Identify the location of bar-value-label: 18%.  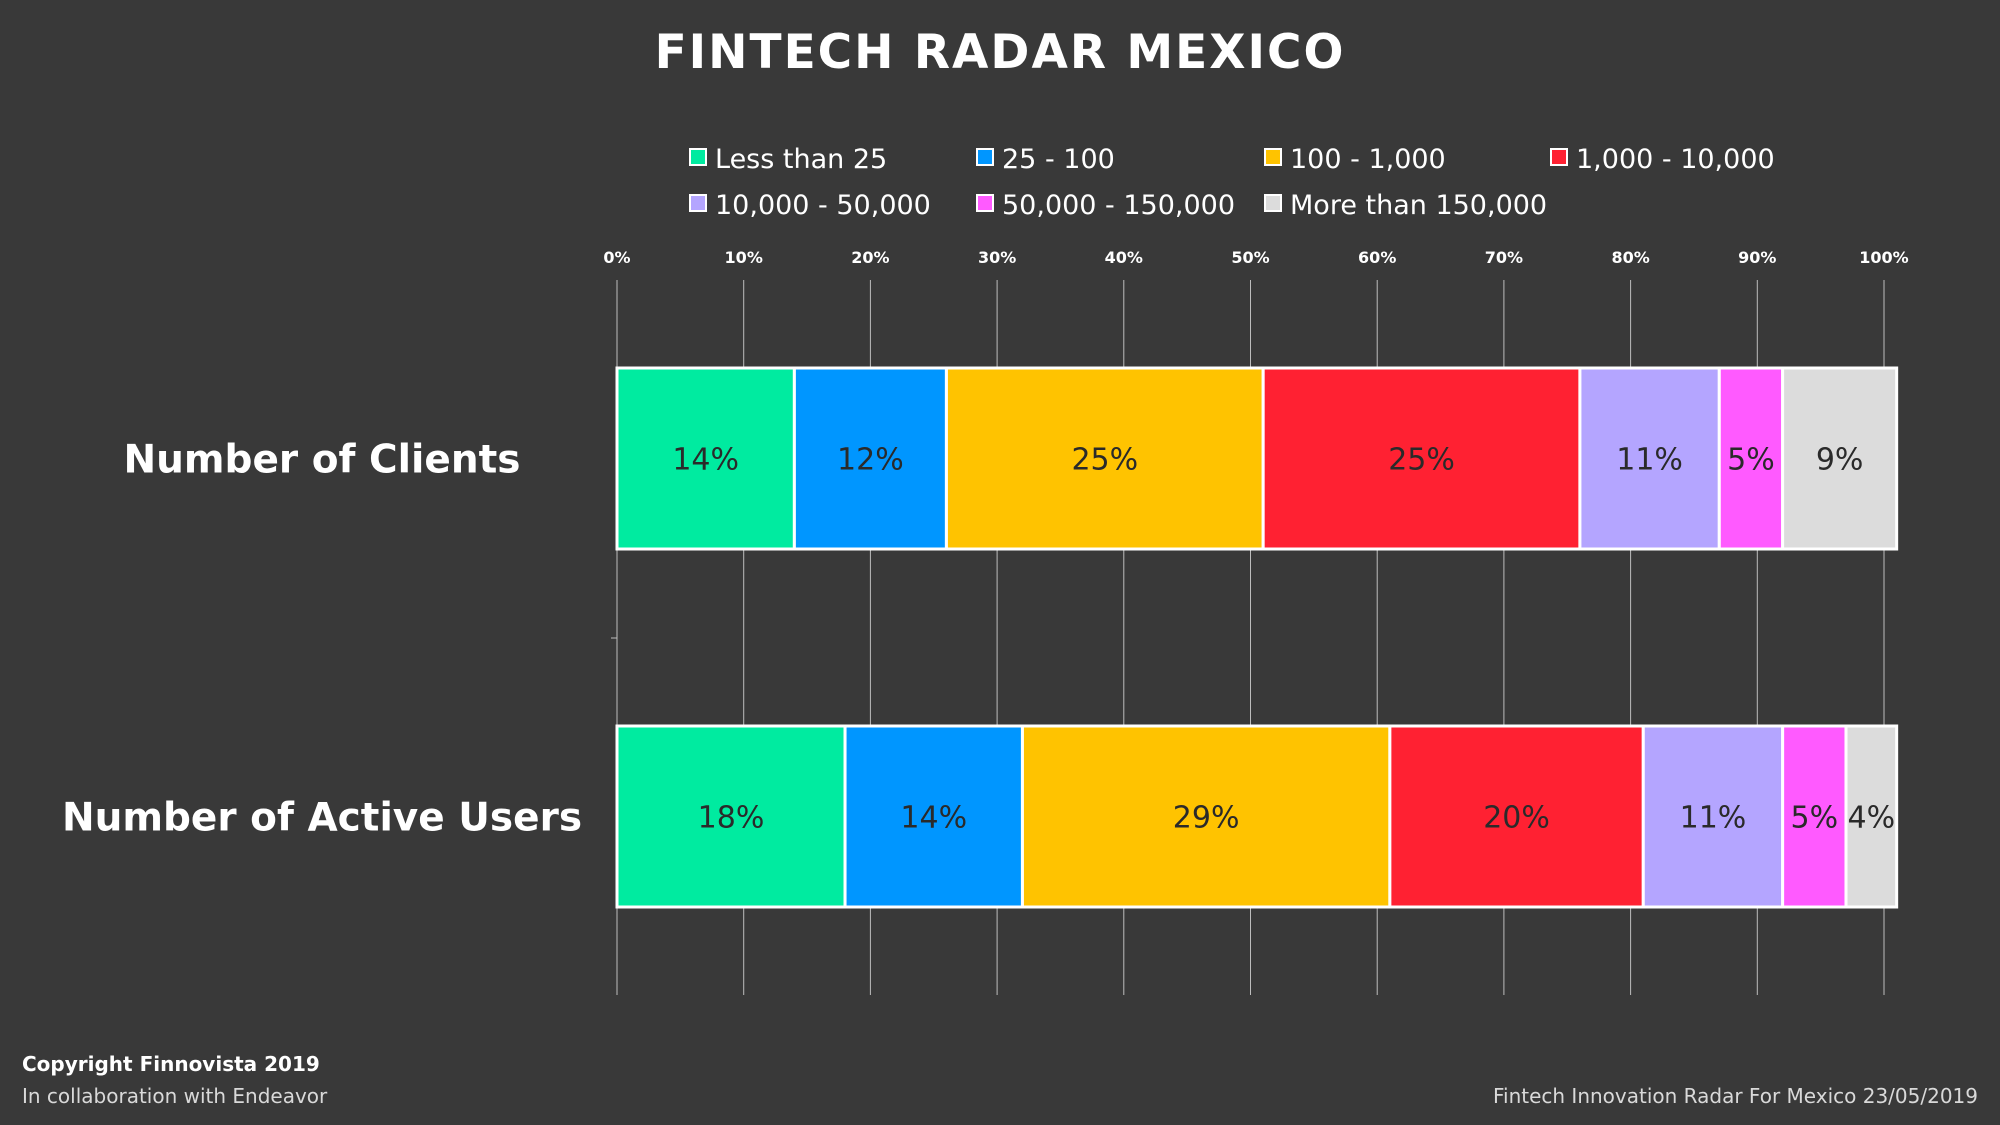
(731, 818).